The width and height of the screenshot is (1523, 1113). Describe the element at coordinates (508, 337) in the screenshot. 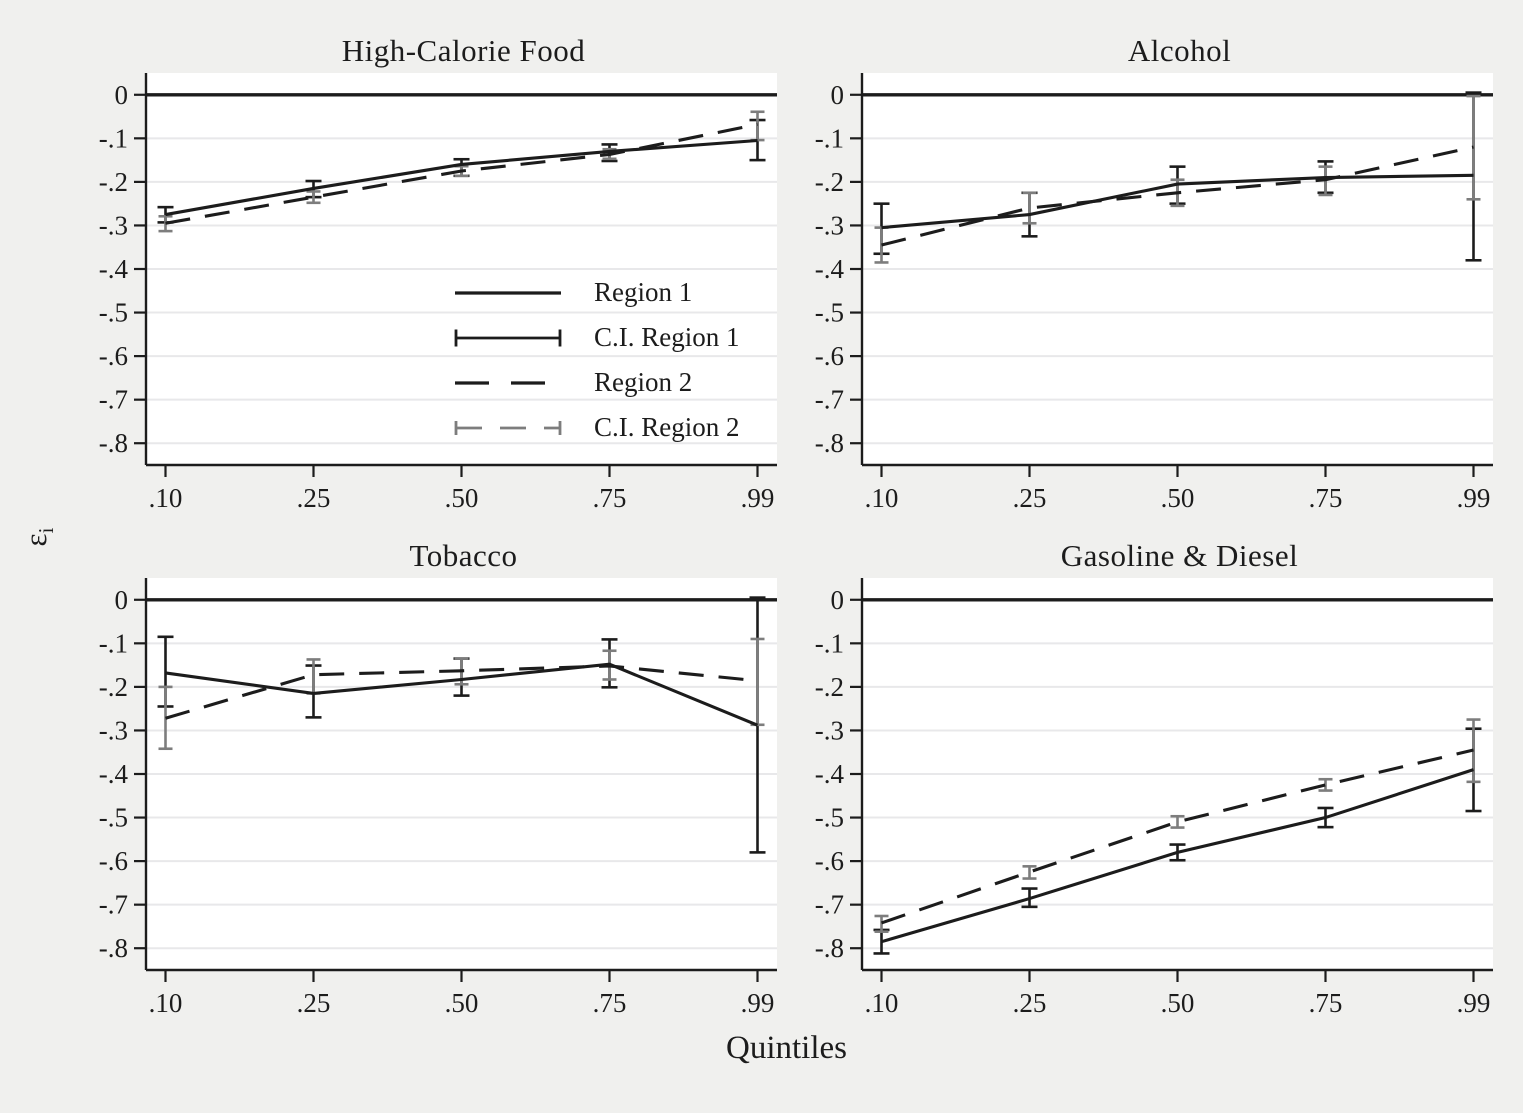

I see `errorbar-solid-icon` at that location.